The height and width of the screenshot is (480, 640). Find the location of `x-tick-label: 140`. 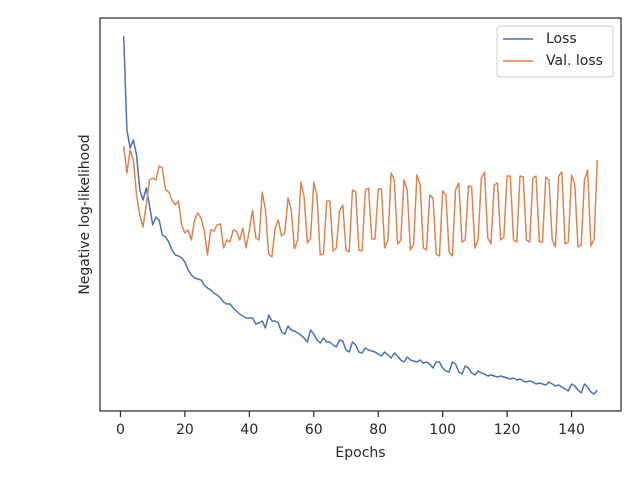

x-tick-label: 140 is located at coordinates (571, 430).